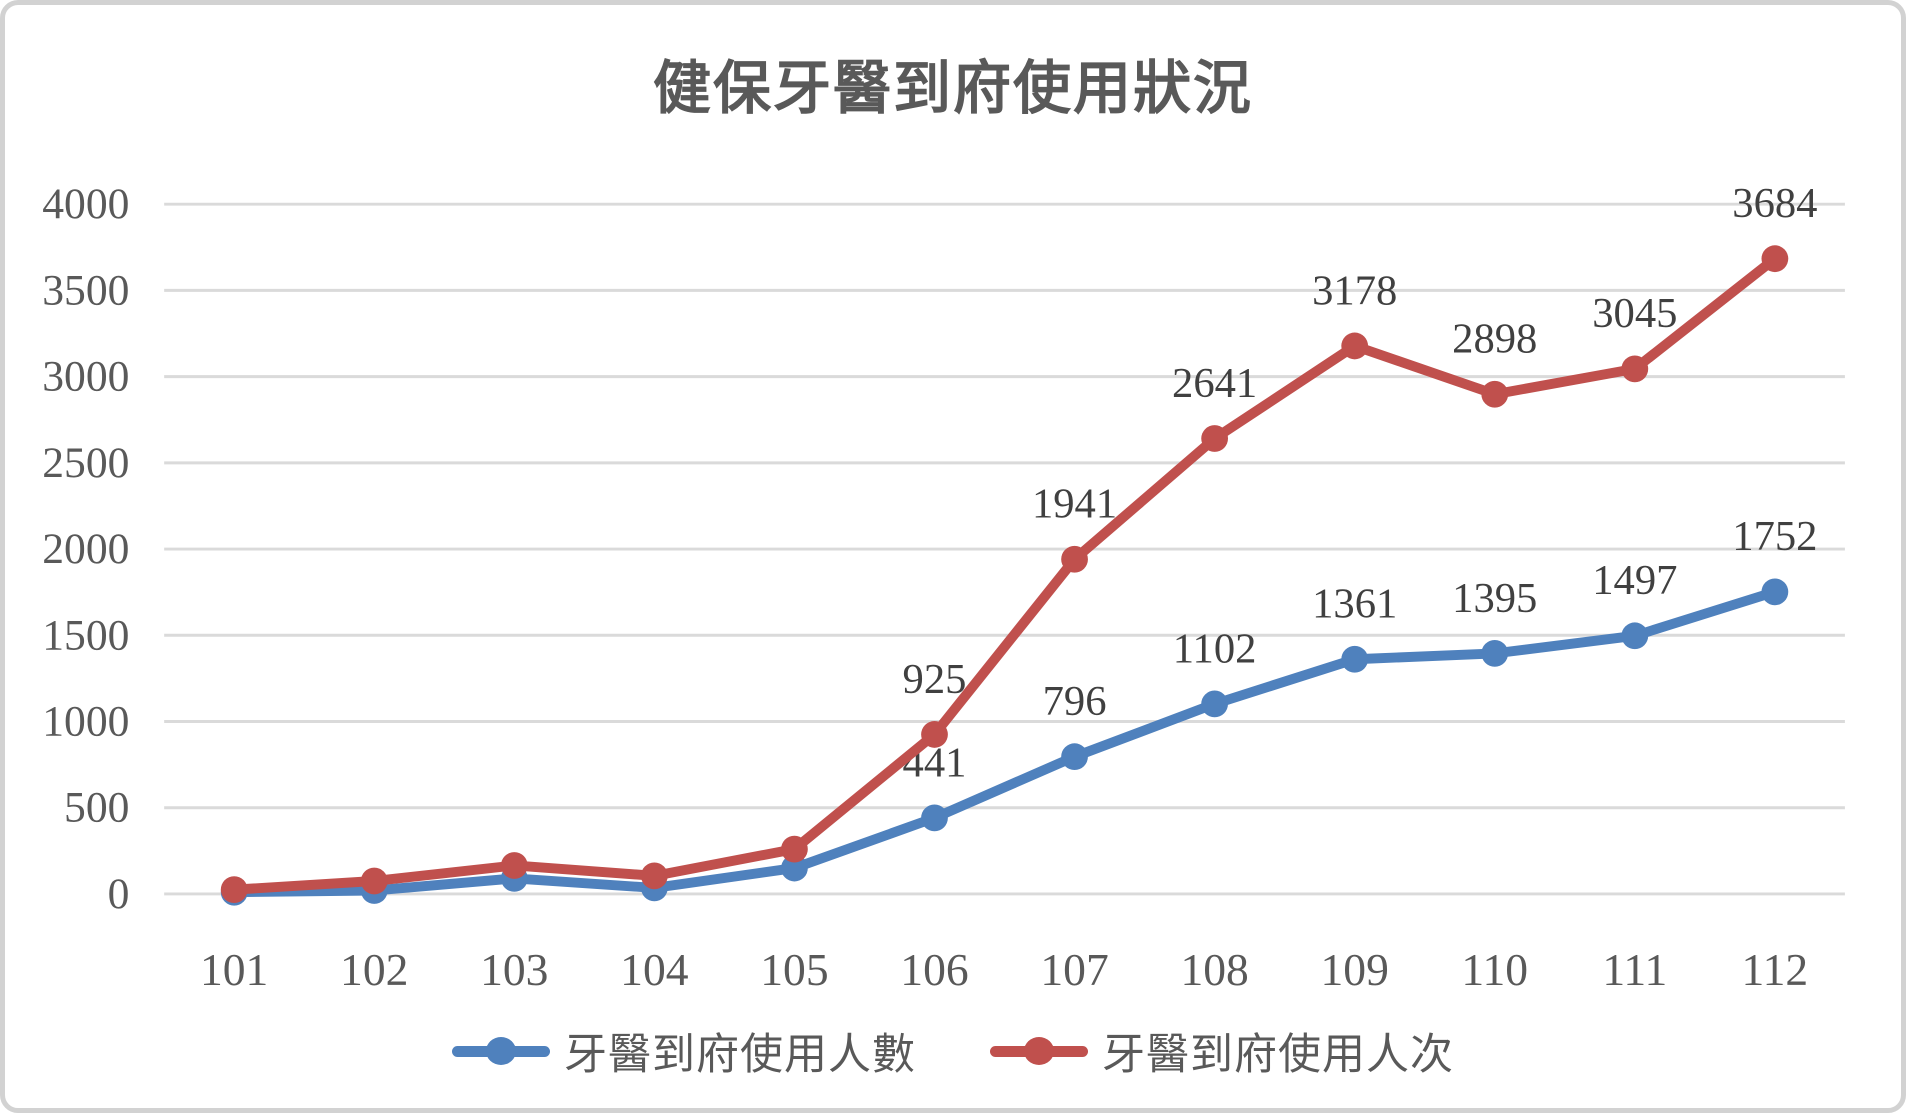 The width and height of the screenshot is (1906, 1113). I want to click on y-axis-tick-label: 0, so click(119, 894).